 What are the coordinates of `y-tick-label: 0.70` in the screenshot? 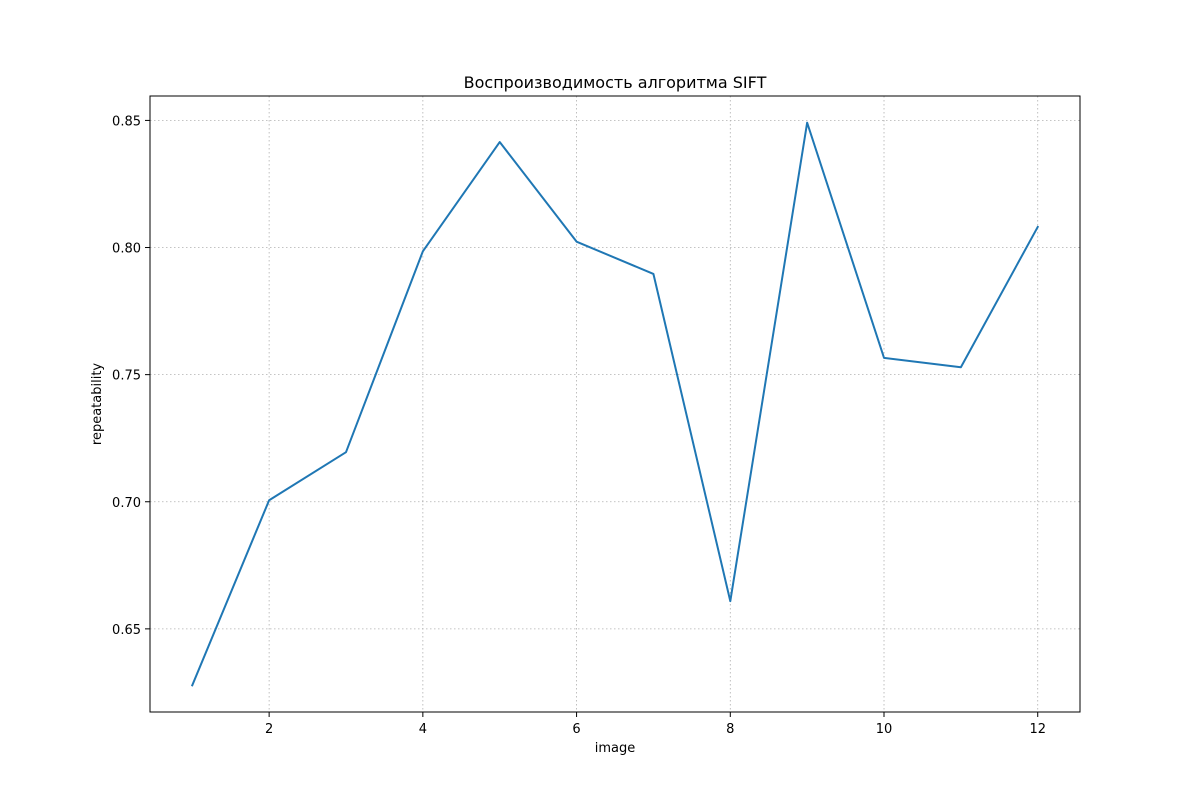 It's located at (126, 503).